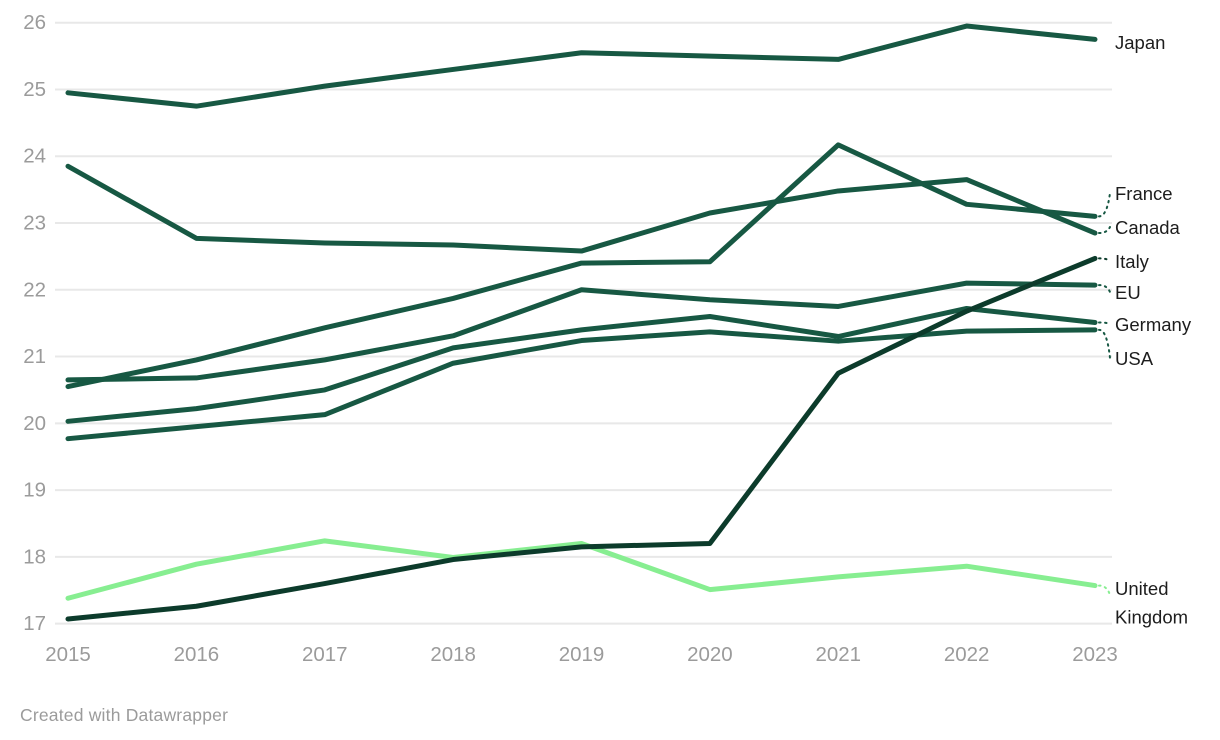  Describe the element at coordinates (34, 356) in the screenshot. I see `y-tick-label: 21` at that location.